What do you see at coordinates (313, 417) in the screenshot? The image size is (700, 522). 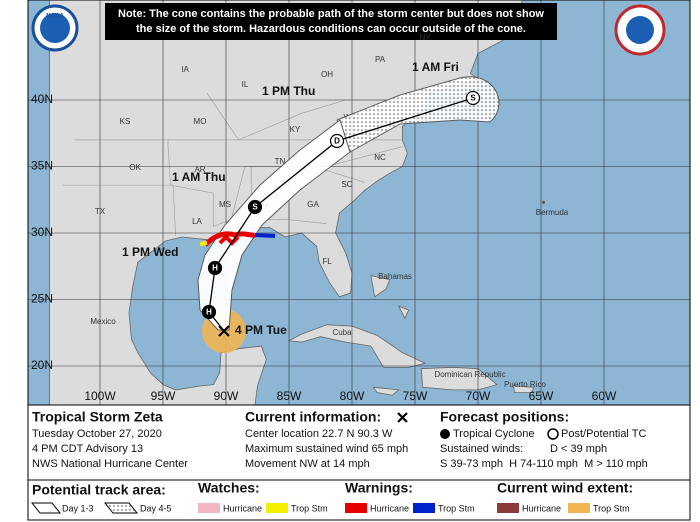 I see `current-title: Current information:` at bounding box center [313, 417].